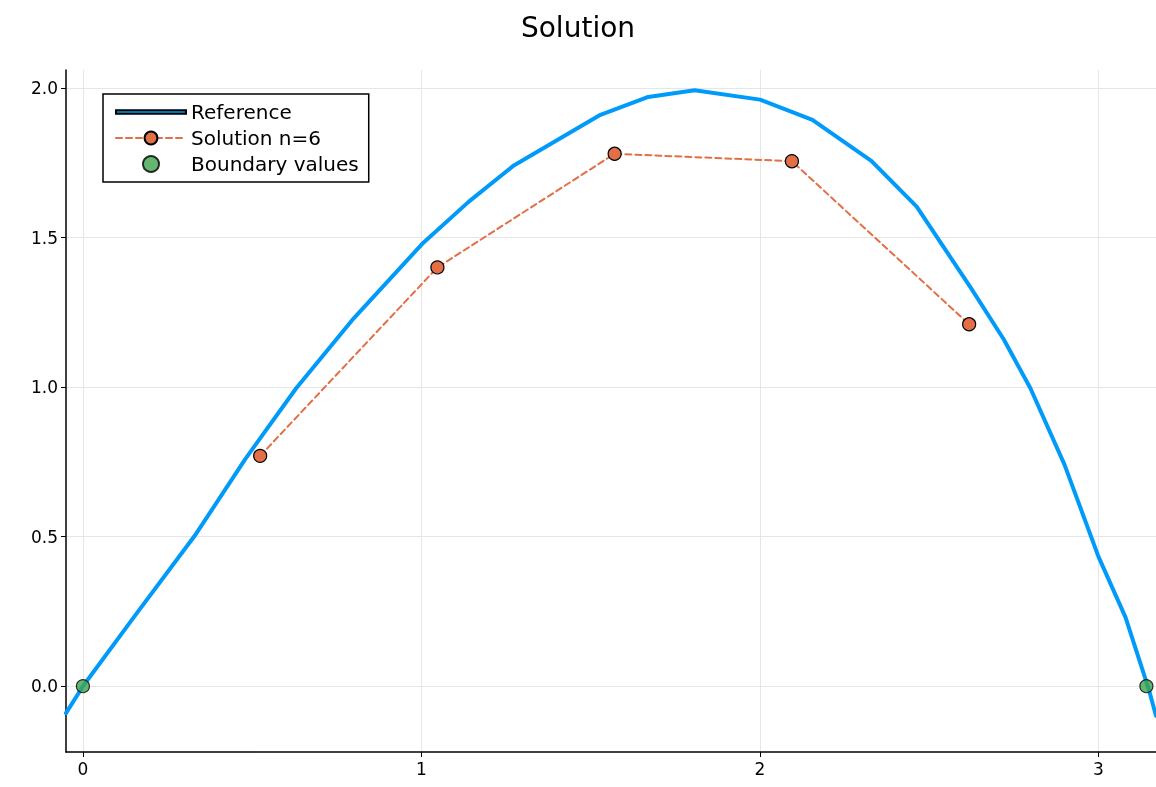  I want to click on y-tick-label: 0.5, so click(44, 536).